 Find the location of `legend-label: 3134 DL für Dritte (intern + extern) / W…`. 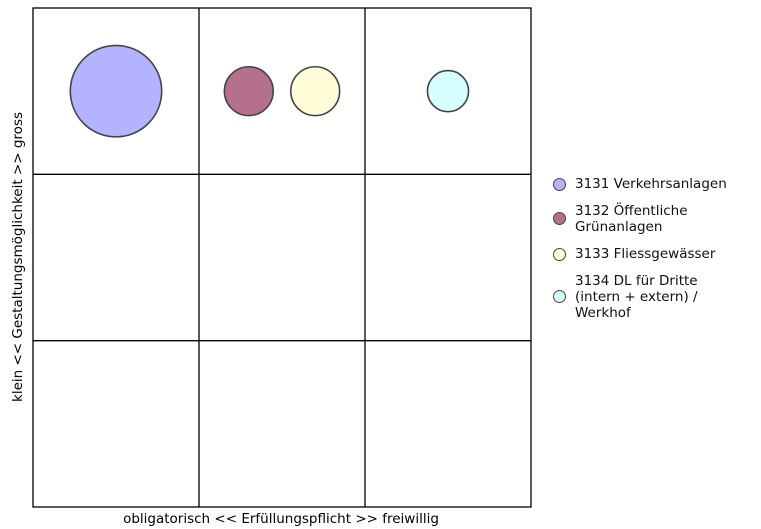

legend-label: 3134 DL für Dritte (intern + extern) / W… is located at coordinates (636, 297).